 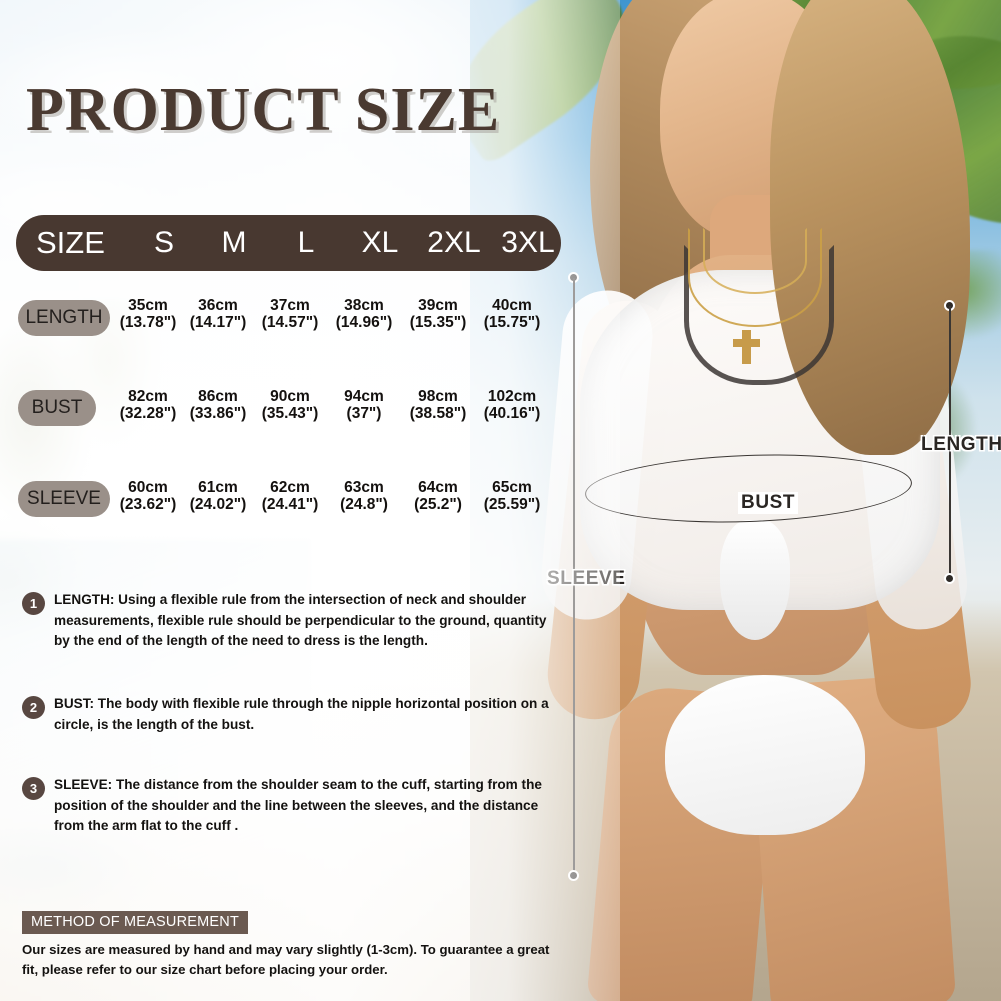 What do you see at coordinates (148, 487) in the screenshot?
I see `cell-cm: 60cm` at bounding box center [148, 487].